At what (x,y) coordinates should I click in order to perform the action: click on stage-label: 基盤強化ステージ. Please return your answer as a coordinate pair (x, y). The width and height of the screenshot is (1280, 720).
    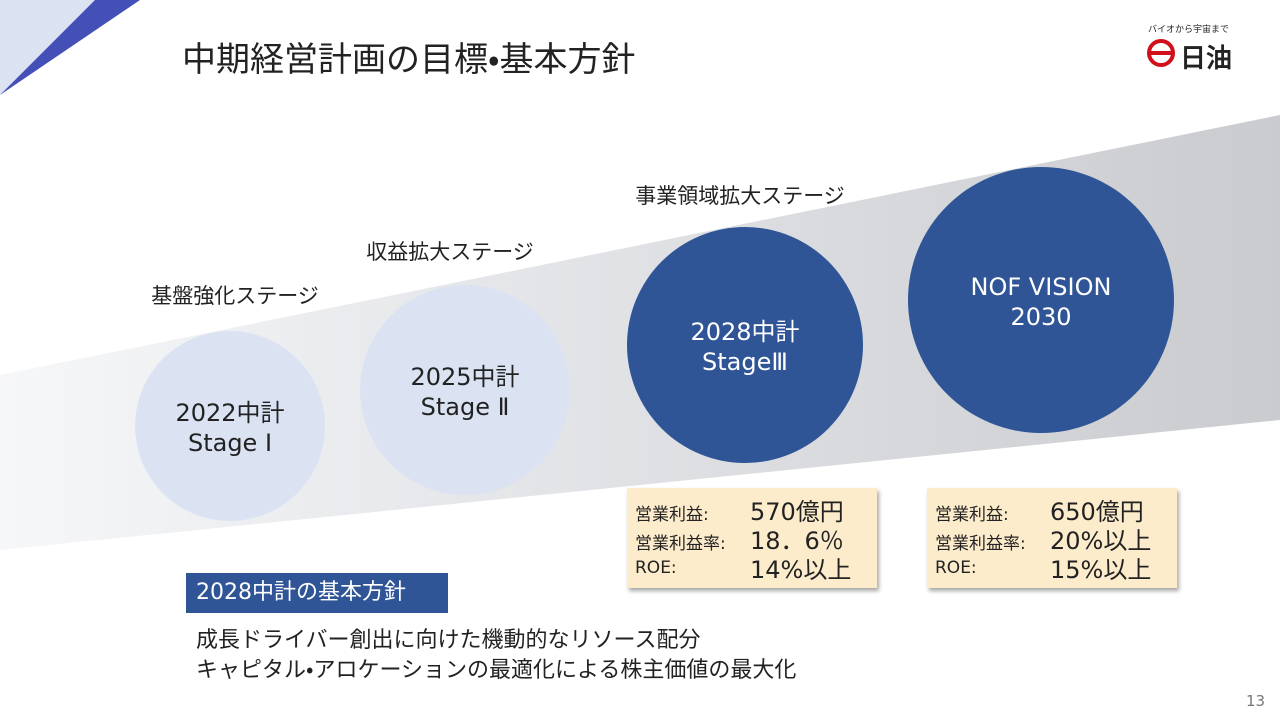
    Looking at the image, I should click on (235, 296).